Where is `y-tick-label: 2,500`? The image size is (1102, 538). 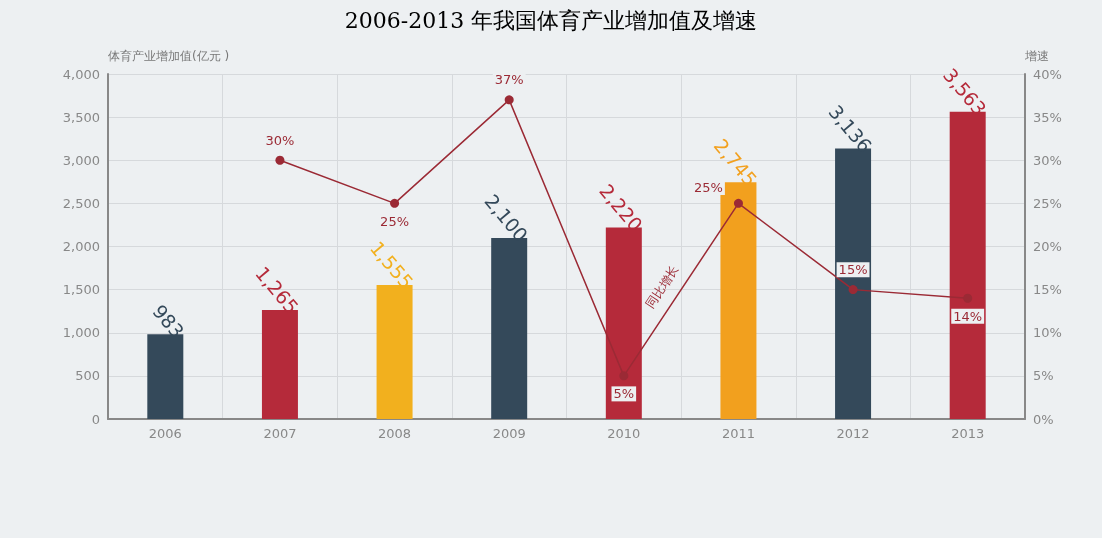
y-tick-label: 2,500 is located at coordinates (81, 203).